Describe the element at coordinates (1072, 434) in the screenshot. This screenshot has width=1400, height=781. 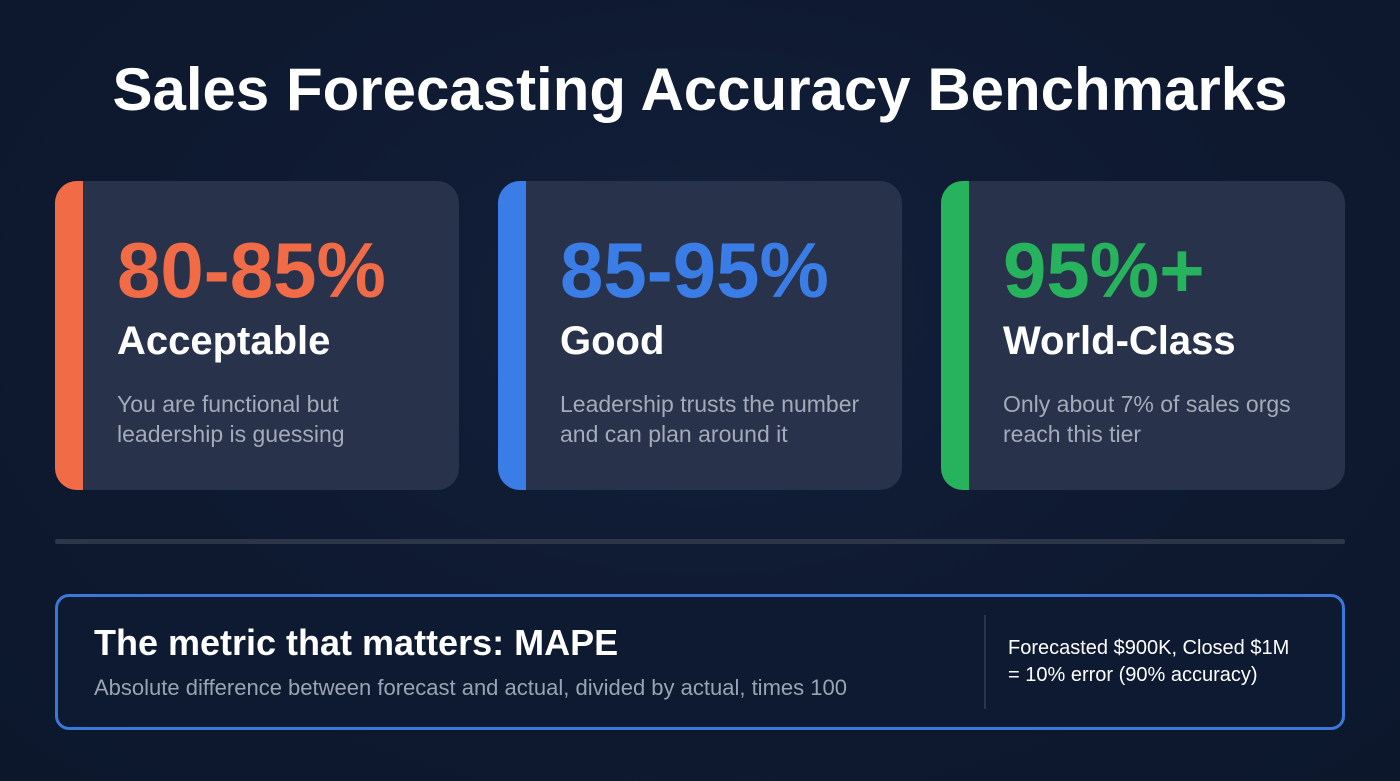
I see `description-line: reach this tier` at that location.